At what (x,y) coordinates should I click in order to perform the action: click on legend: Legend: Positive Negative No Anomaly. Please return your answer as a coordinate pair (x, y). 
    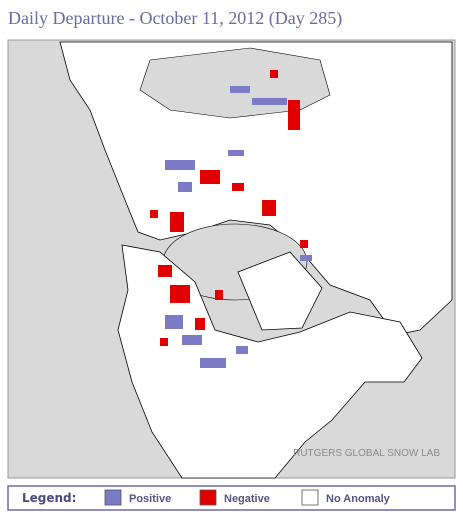
    Looking at the image, I should click on (231, 498).